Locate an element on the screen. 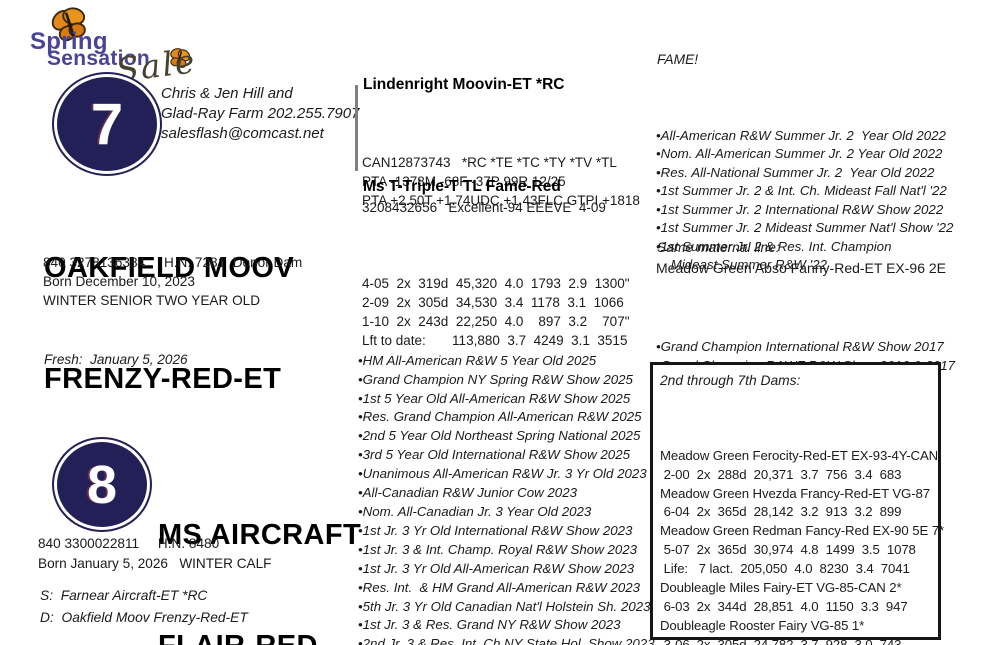 The image size is (1000, 645). sire-data-line: PTA +2.50T +1.74UDC +1.43FLC GTPI +1818 is located at coordinates (501, 200).